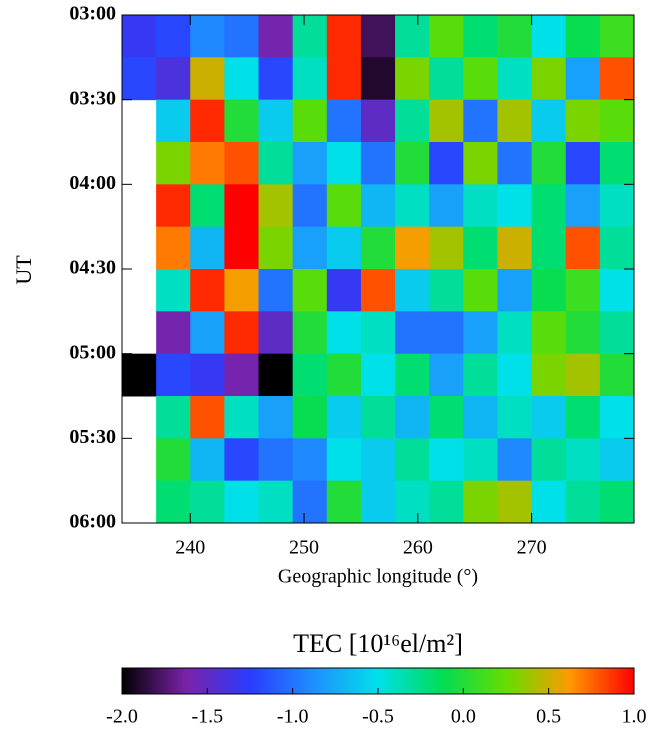 The height and width of the screenshot is (738, 652). I want to click on colorbar-title: TEC [10¹⁶el/m²], so click(378, 643).